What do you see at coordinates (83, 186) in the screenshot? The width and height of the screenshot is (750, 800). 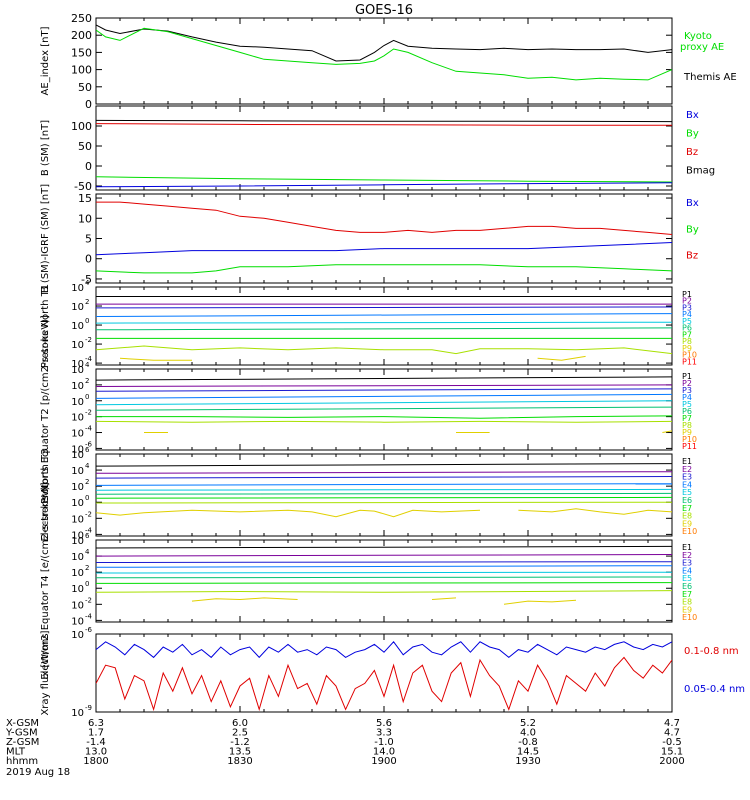 I see `y-tick-label: -50` at bounding box center [83, 186].